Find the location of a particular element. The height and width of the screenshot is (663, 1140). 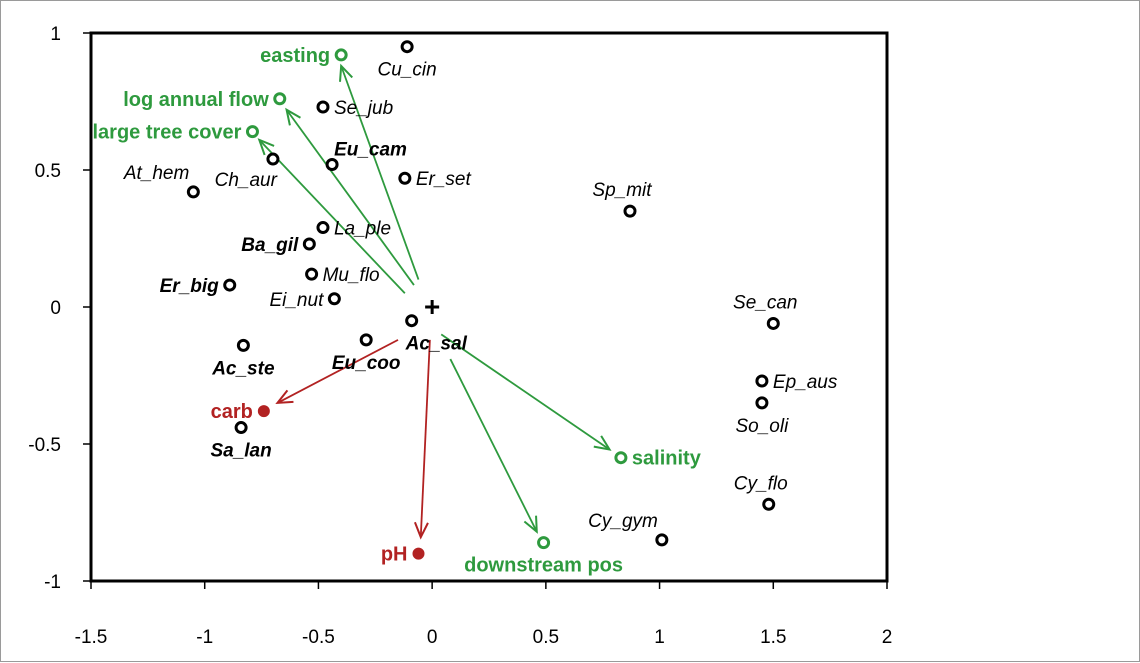

env-label: easting is located at coordinates (295, 56).